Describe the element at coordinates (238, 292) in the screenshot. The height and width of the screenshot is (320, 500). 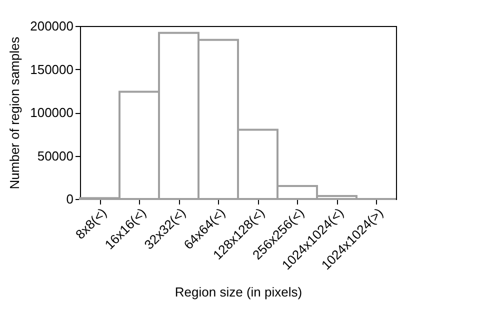
I see `x-axis-title: Region size (in pixels)` at that location.